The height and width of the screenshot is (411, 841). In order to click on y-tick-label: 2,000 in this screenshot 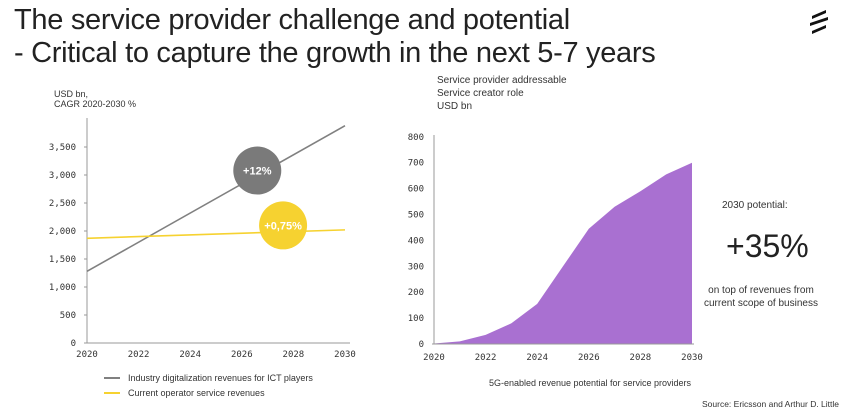, I will do `click(62, 232)`.